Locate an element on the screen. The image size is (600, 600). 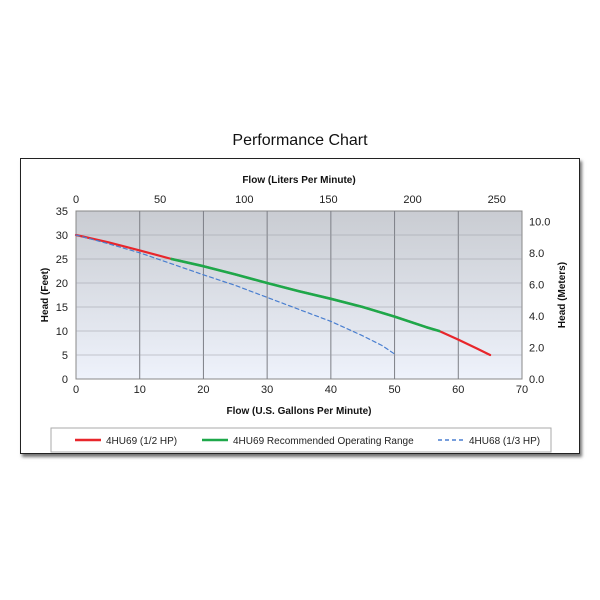
y-tick-label: 0 is located at coordinates (65, 380).